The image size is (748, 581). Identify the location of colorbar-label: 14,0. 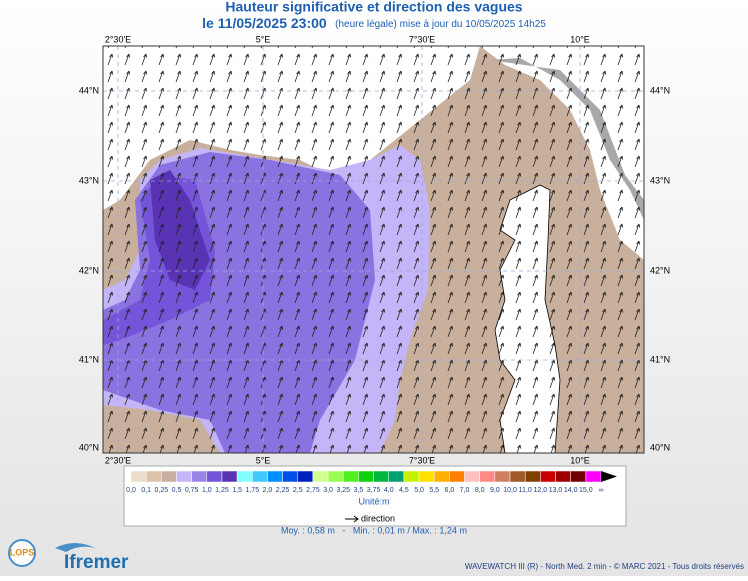
(571, 490).